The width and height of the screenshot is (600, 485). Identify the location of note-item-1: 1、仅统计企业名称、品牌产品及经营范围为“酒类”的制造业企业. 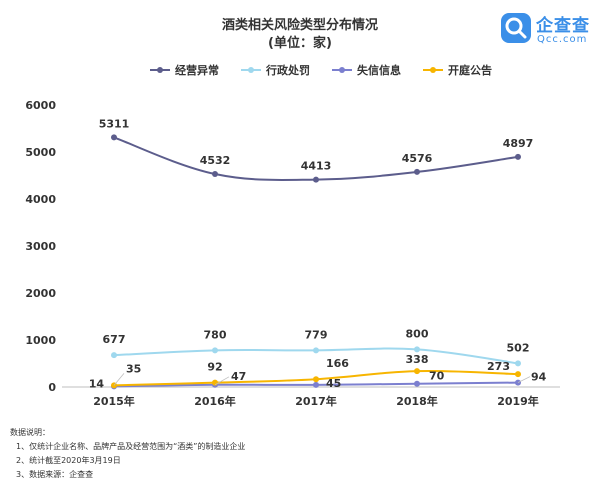
(131, 446).